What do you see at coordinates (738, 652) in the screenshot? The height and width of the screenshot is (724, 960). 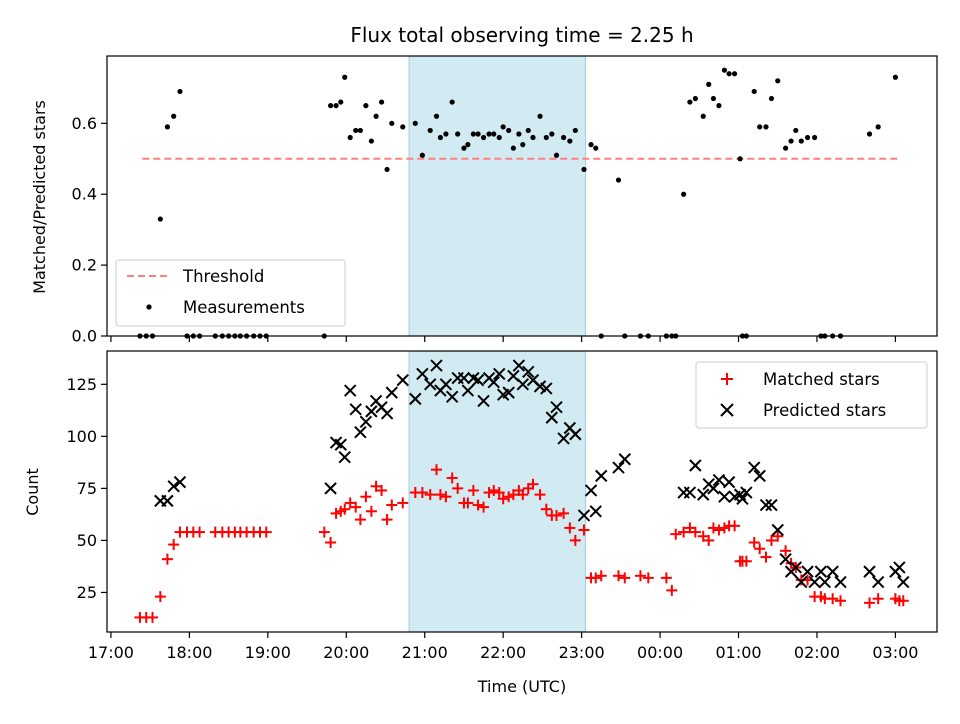 I see `x-tick-label: 01:00` at bounding box center [738, 652].